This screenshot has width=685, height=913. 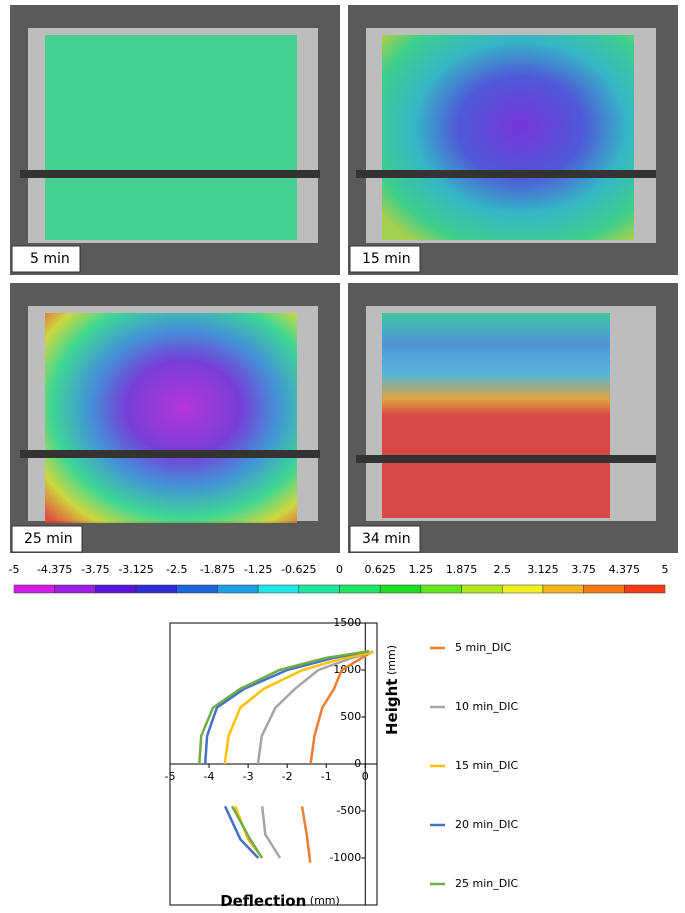 I want to click on panel: 25 min, so click(x=175, y=418).